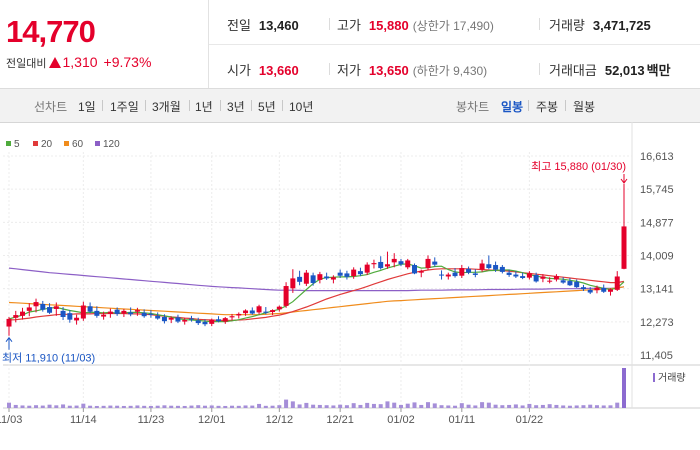 The height and width of the screenshot is (450, 700). Describe the element at coordinates (151, 420) in the screenshot. I see `x-tick-label: 11/23` at that location.